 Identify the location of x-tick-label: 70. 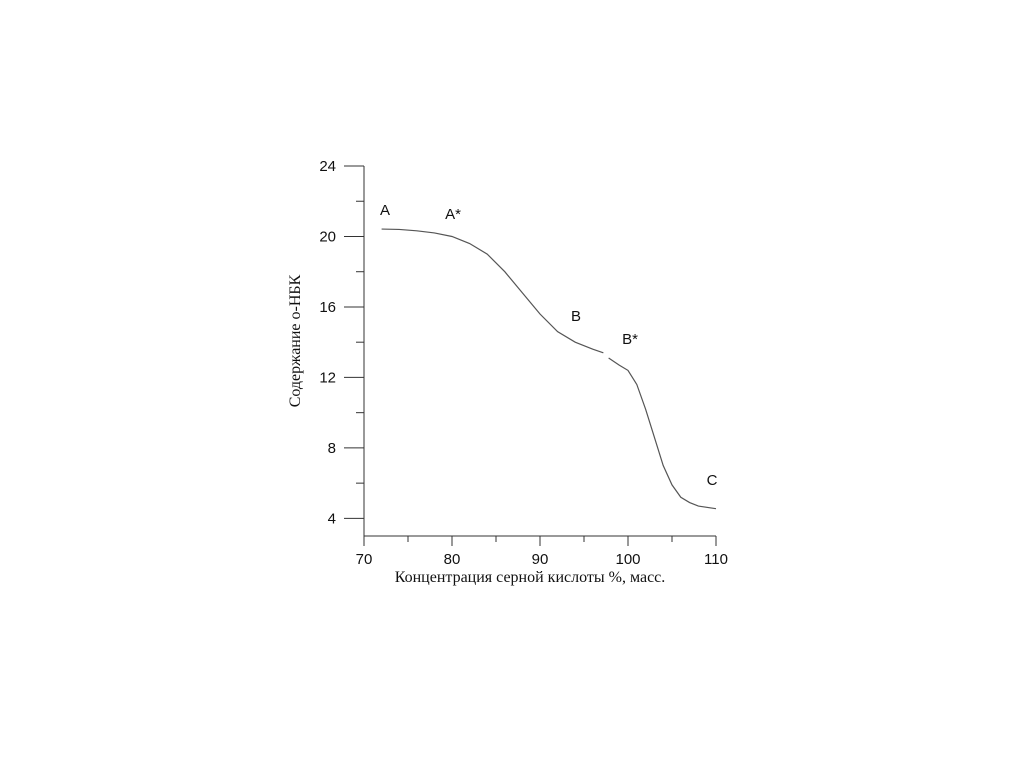
(364, 559).